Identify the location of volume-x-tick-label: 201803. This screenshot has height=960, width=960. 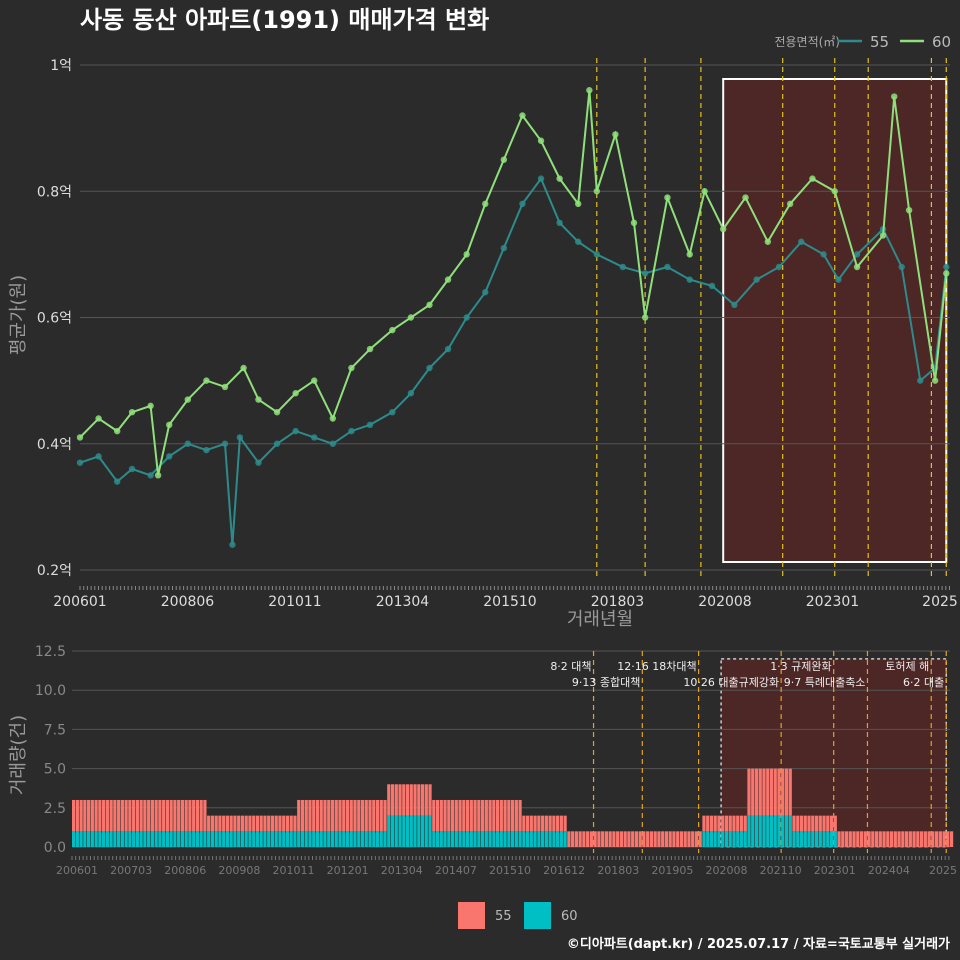
(618, 870).